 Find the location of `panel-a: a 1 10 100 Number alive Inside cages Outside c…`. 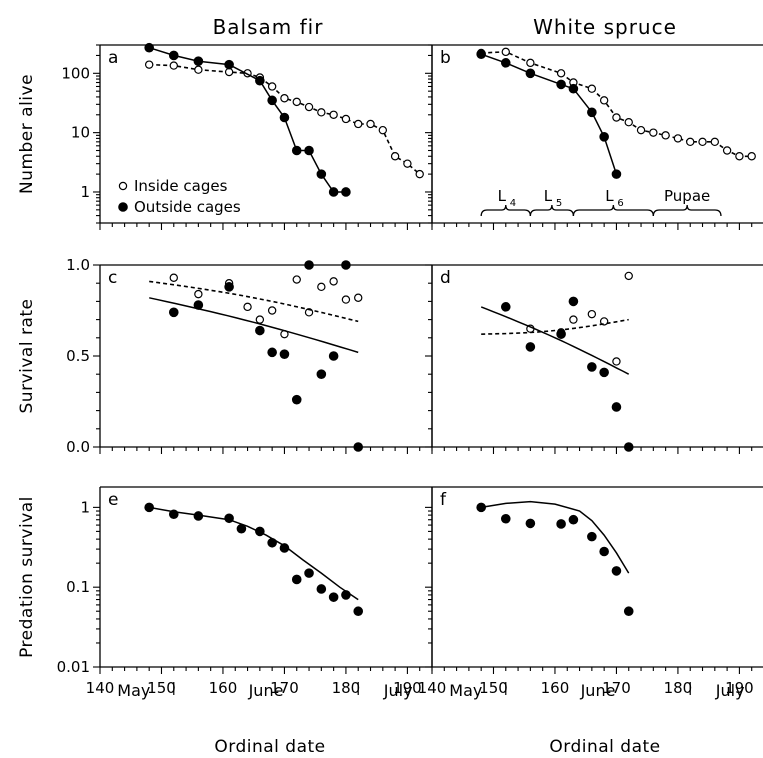

panel-a: a 1 10 100 Number alive Inside cages Outside c… is located at coordinates (225, 136).